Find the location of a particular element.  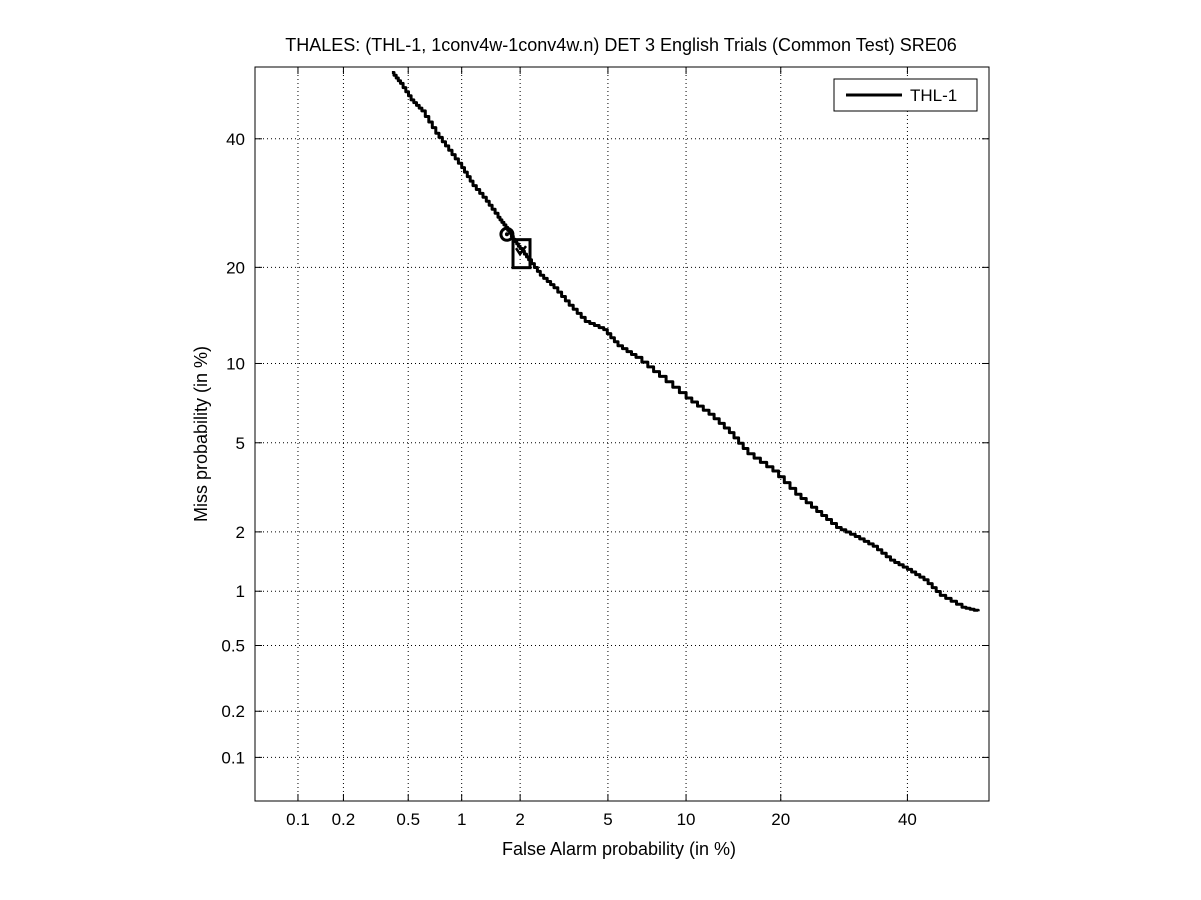

x-tick-label: 40 is located at coordinates (907, 819).